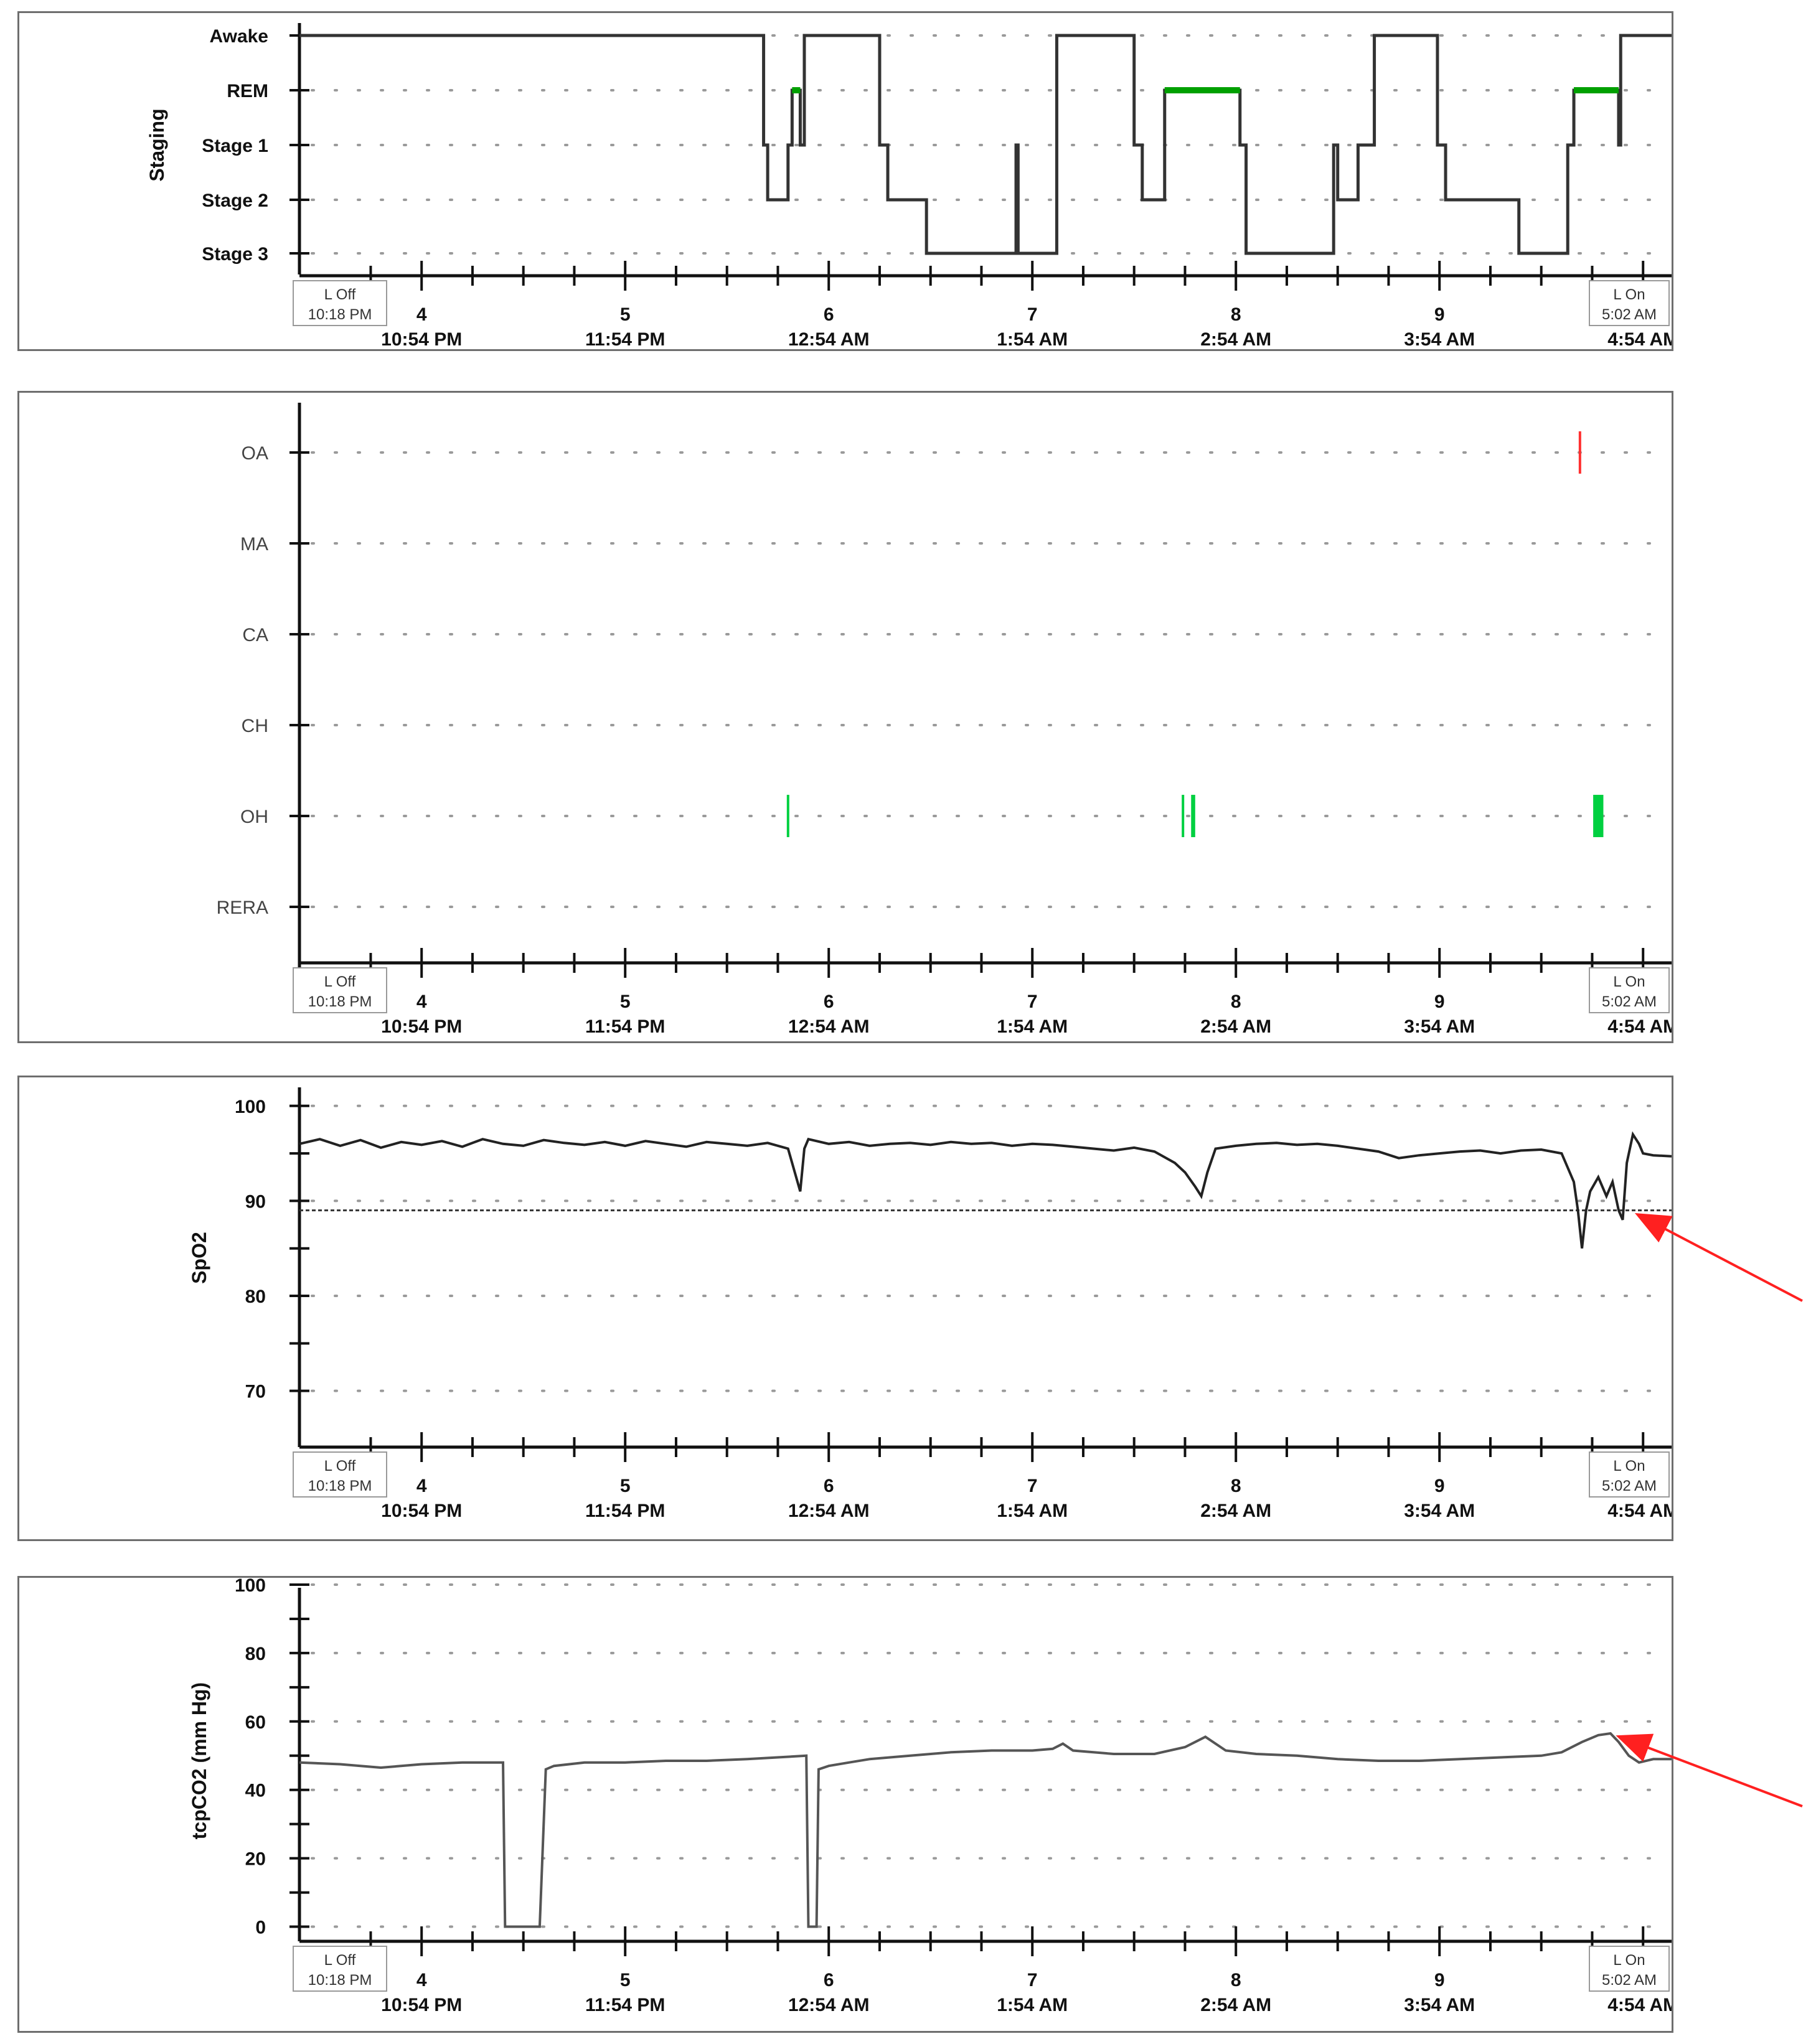 The height and width of the screenshot is (2044, 1816). What do you see at coordinates (255, 1202) in the screenshot?
I see `y-tick-label: 90` at bounding box center [255, 1202].